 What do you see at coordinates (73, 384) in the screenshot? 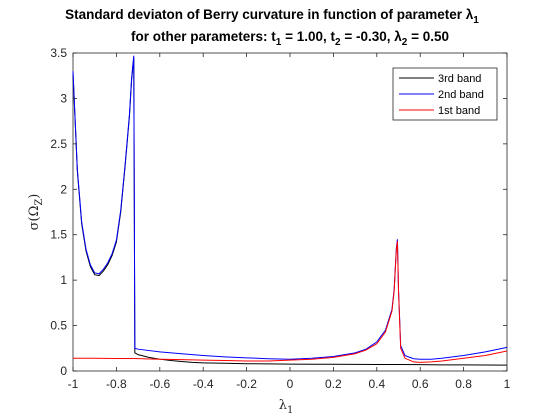
I see `x-tick-label: -1` at bounding box center [73, 384].